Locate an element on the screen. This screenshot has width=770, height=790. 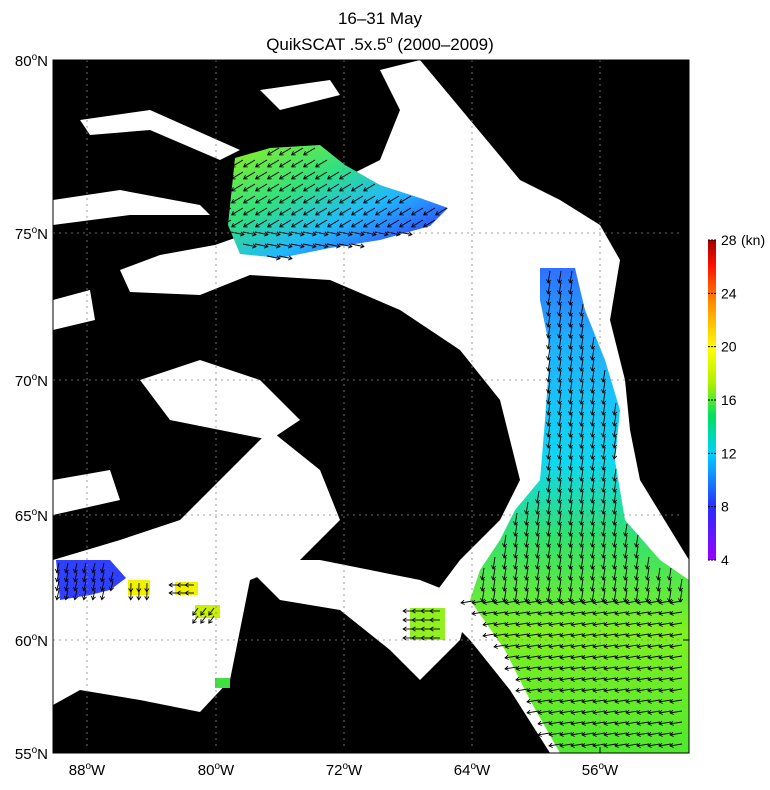
colorbar: 28 24 20 16 12 8 4 (kn) is located at coordinates (736, 400).